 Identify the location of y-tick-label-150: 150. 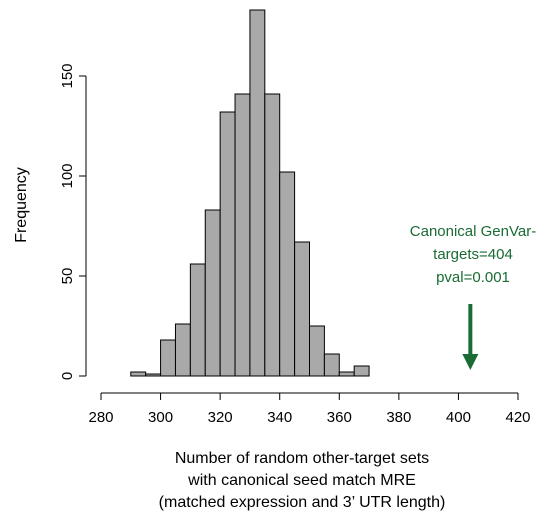
(67, 75).